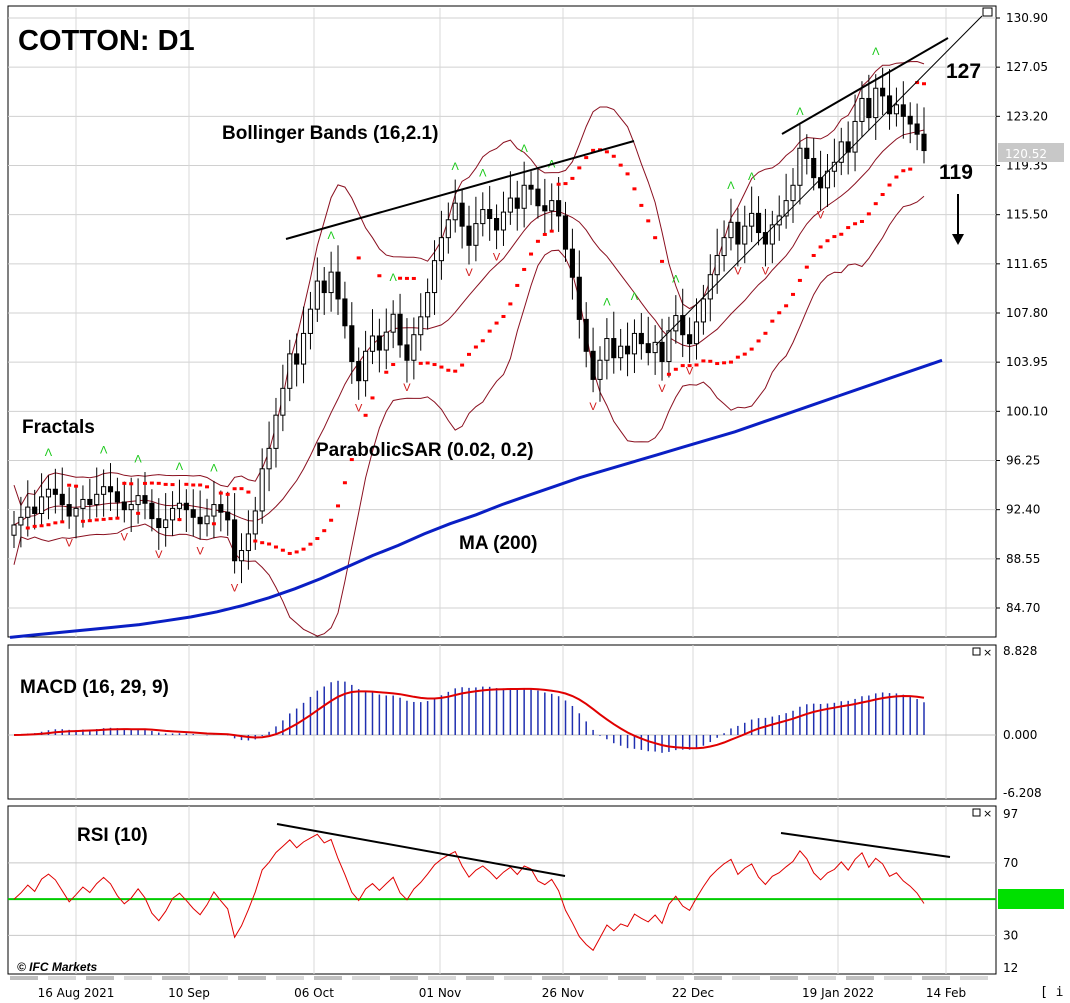  I want to click on rsi-panel-controls: ×, so click(982, 813).